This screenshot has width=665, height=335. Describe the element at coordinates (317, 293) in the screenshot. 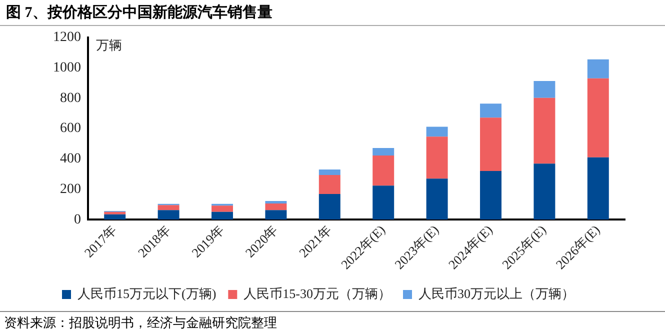

I see `legend-label: 人民币15-30万元（万辆）` at that location.